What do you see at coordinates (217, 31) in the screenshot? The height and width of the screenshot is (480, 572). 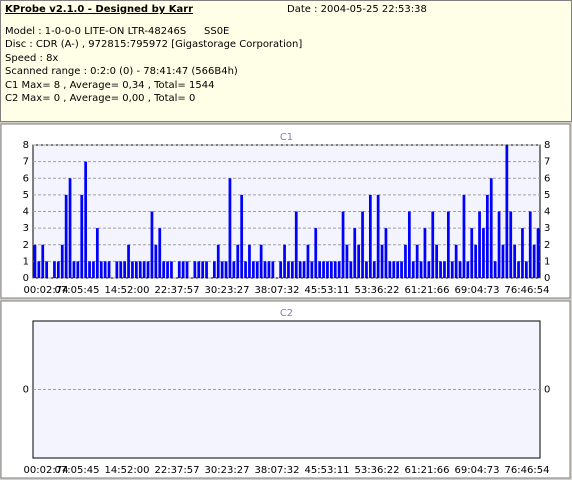 I see `firmware: SS0E` at bounding box center [217, 31].